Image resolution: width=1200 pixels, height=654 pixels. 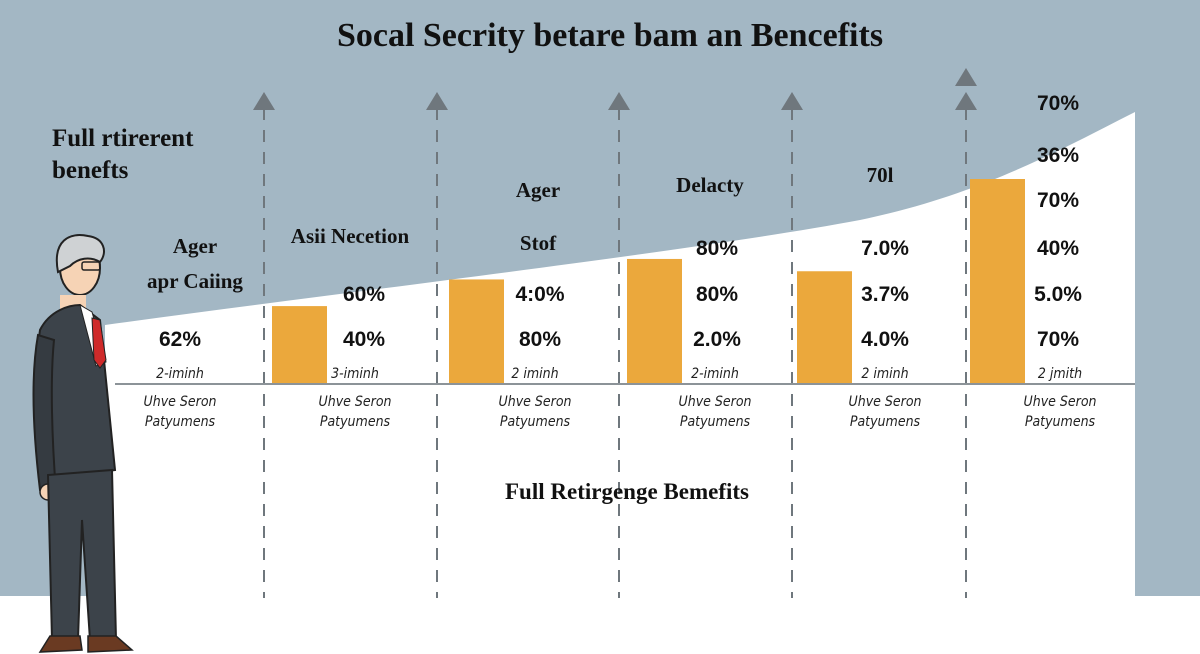 What do you see at coordinates (83, 443) in the screenshot?
I see `businessman-illustration` at bounding box center [83, 443].